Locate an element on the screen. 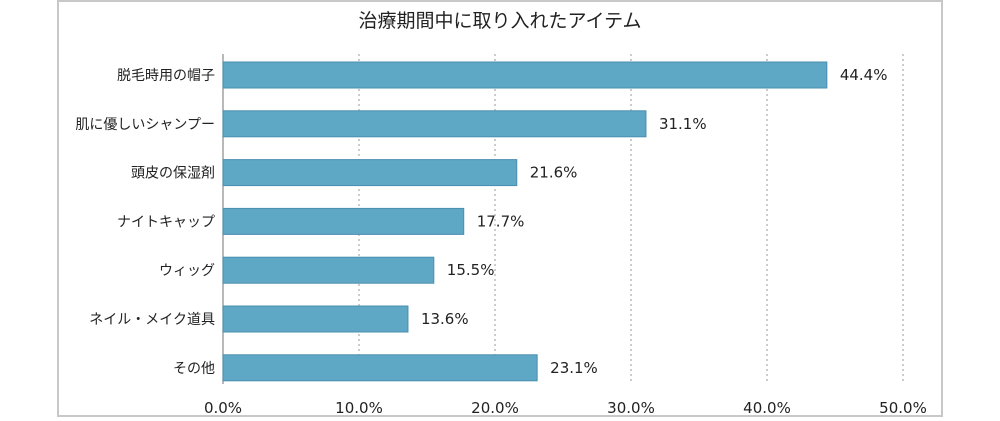 The height and width of the screenshot is (421, 1000). x-tick-label: 40.0% is located at coordinates (767, 408).